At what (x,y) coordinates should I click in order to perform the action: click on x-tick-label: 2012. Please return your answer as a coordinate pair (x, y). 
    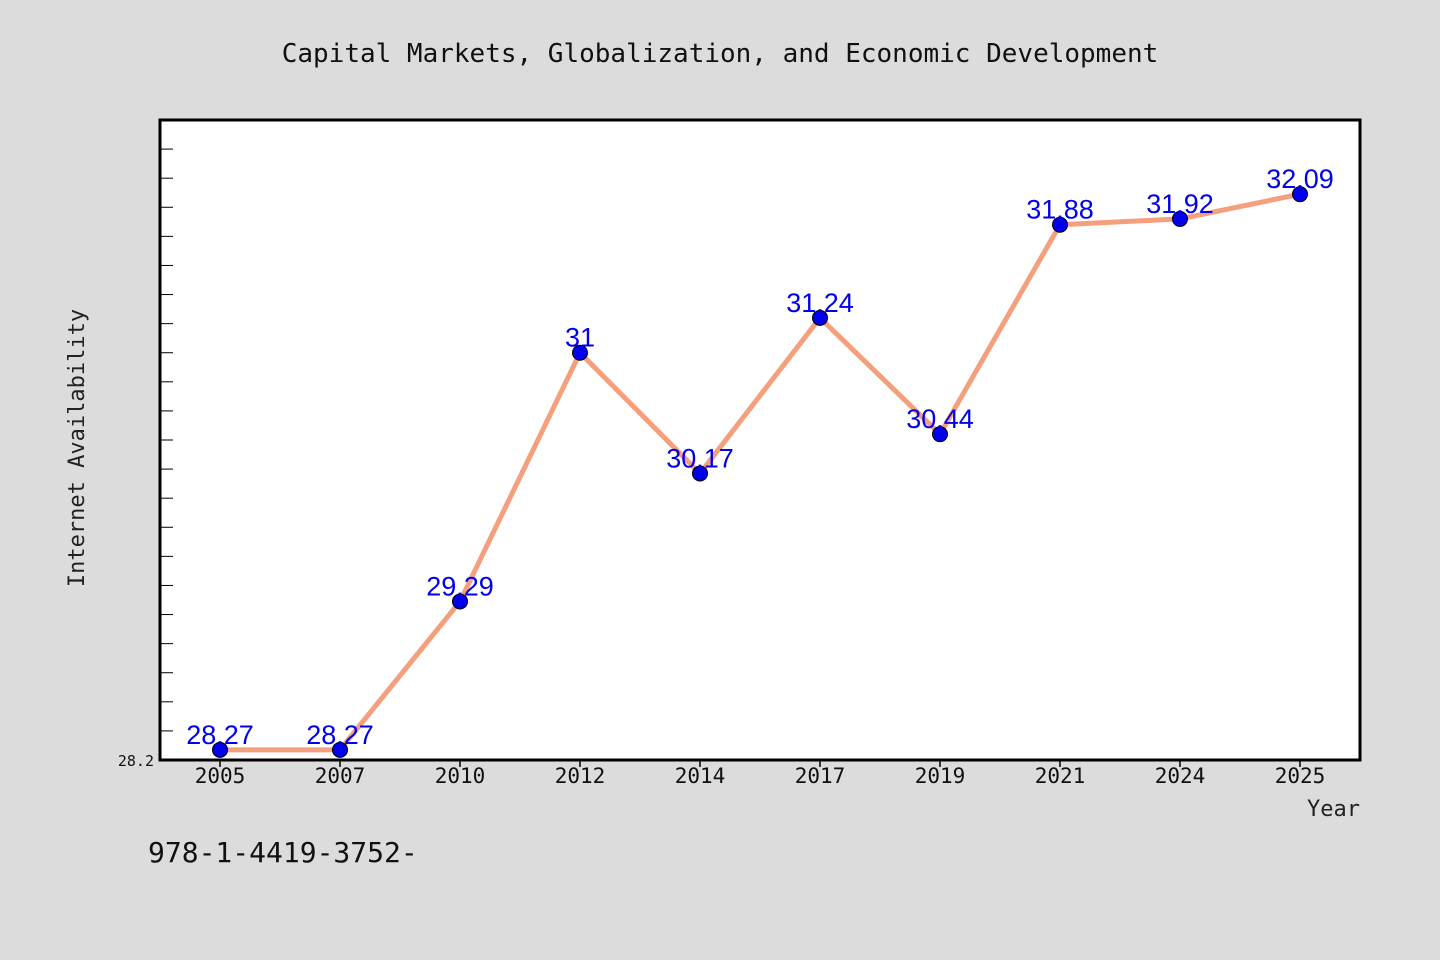
    Looking at the image, I should click on (580, 776).